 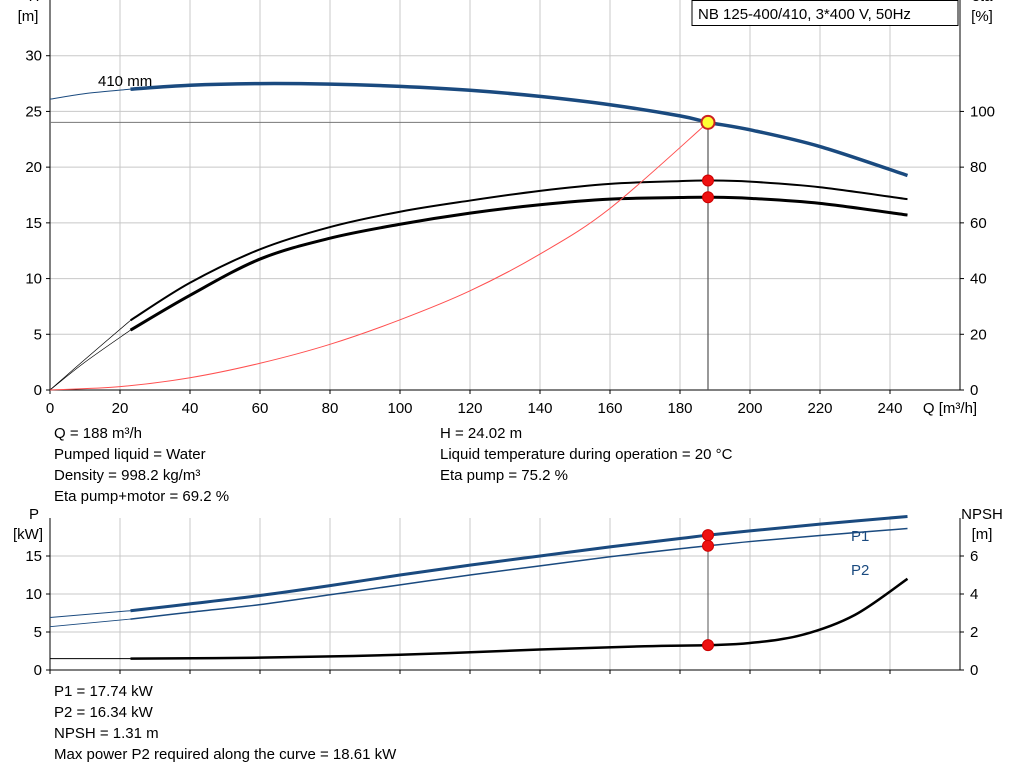 What do you see at coordinates (33, 556) in the screenshot?
I see `power-chart-ytick-label-left-15: 15` at bounding box center [33, 556].